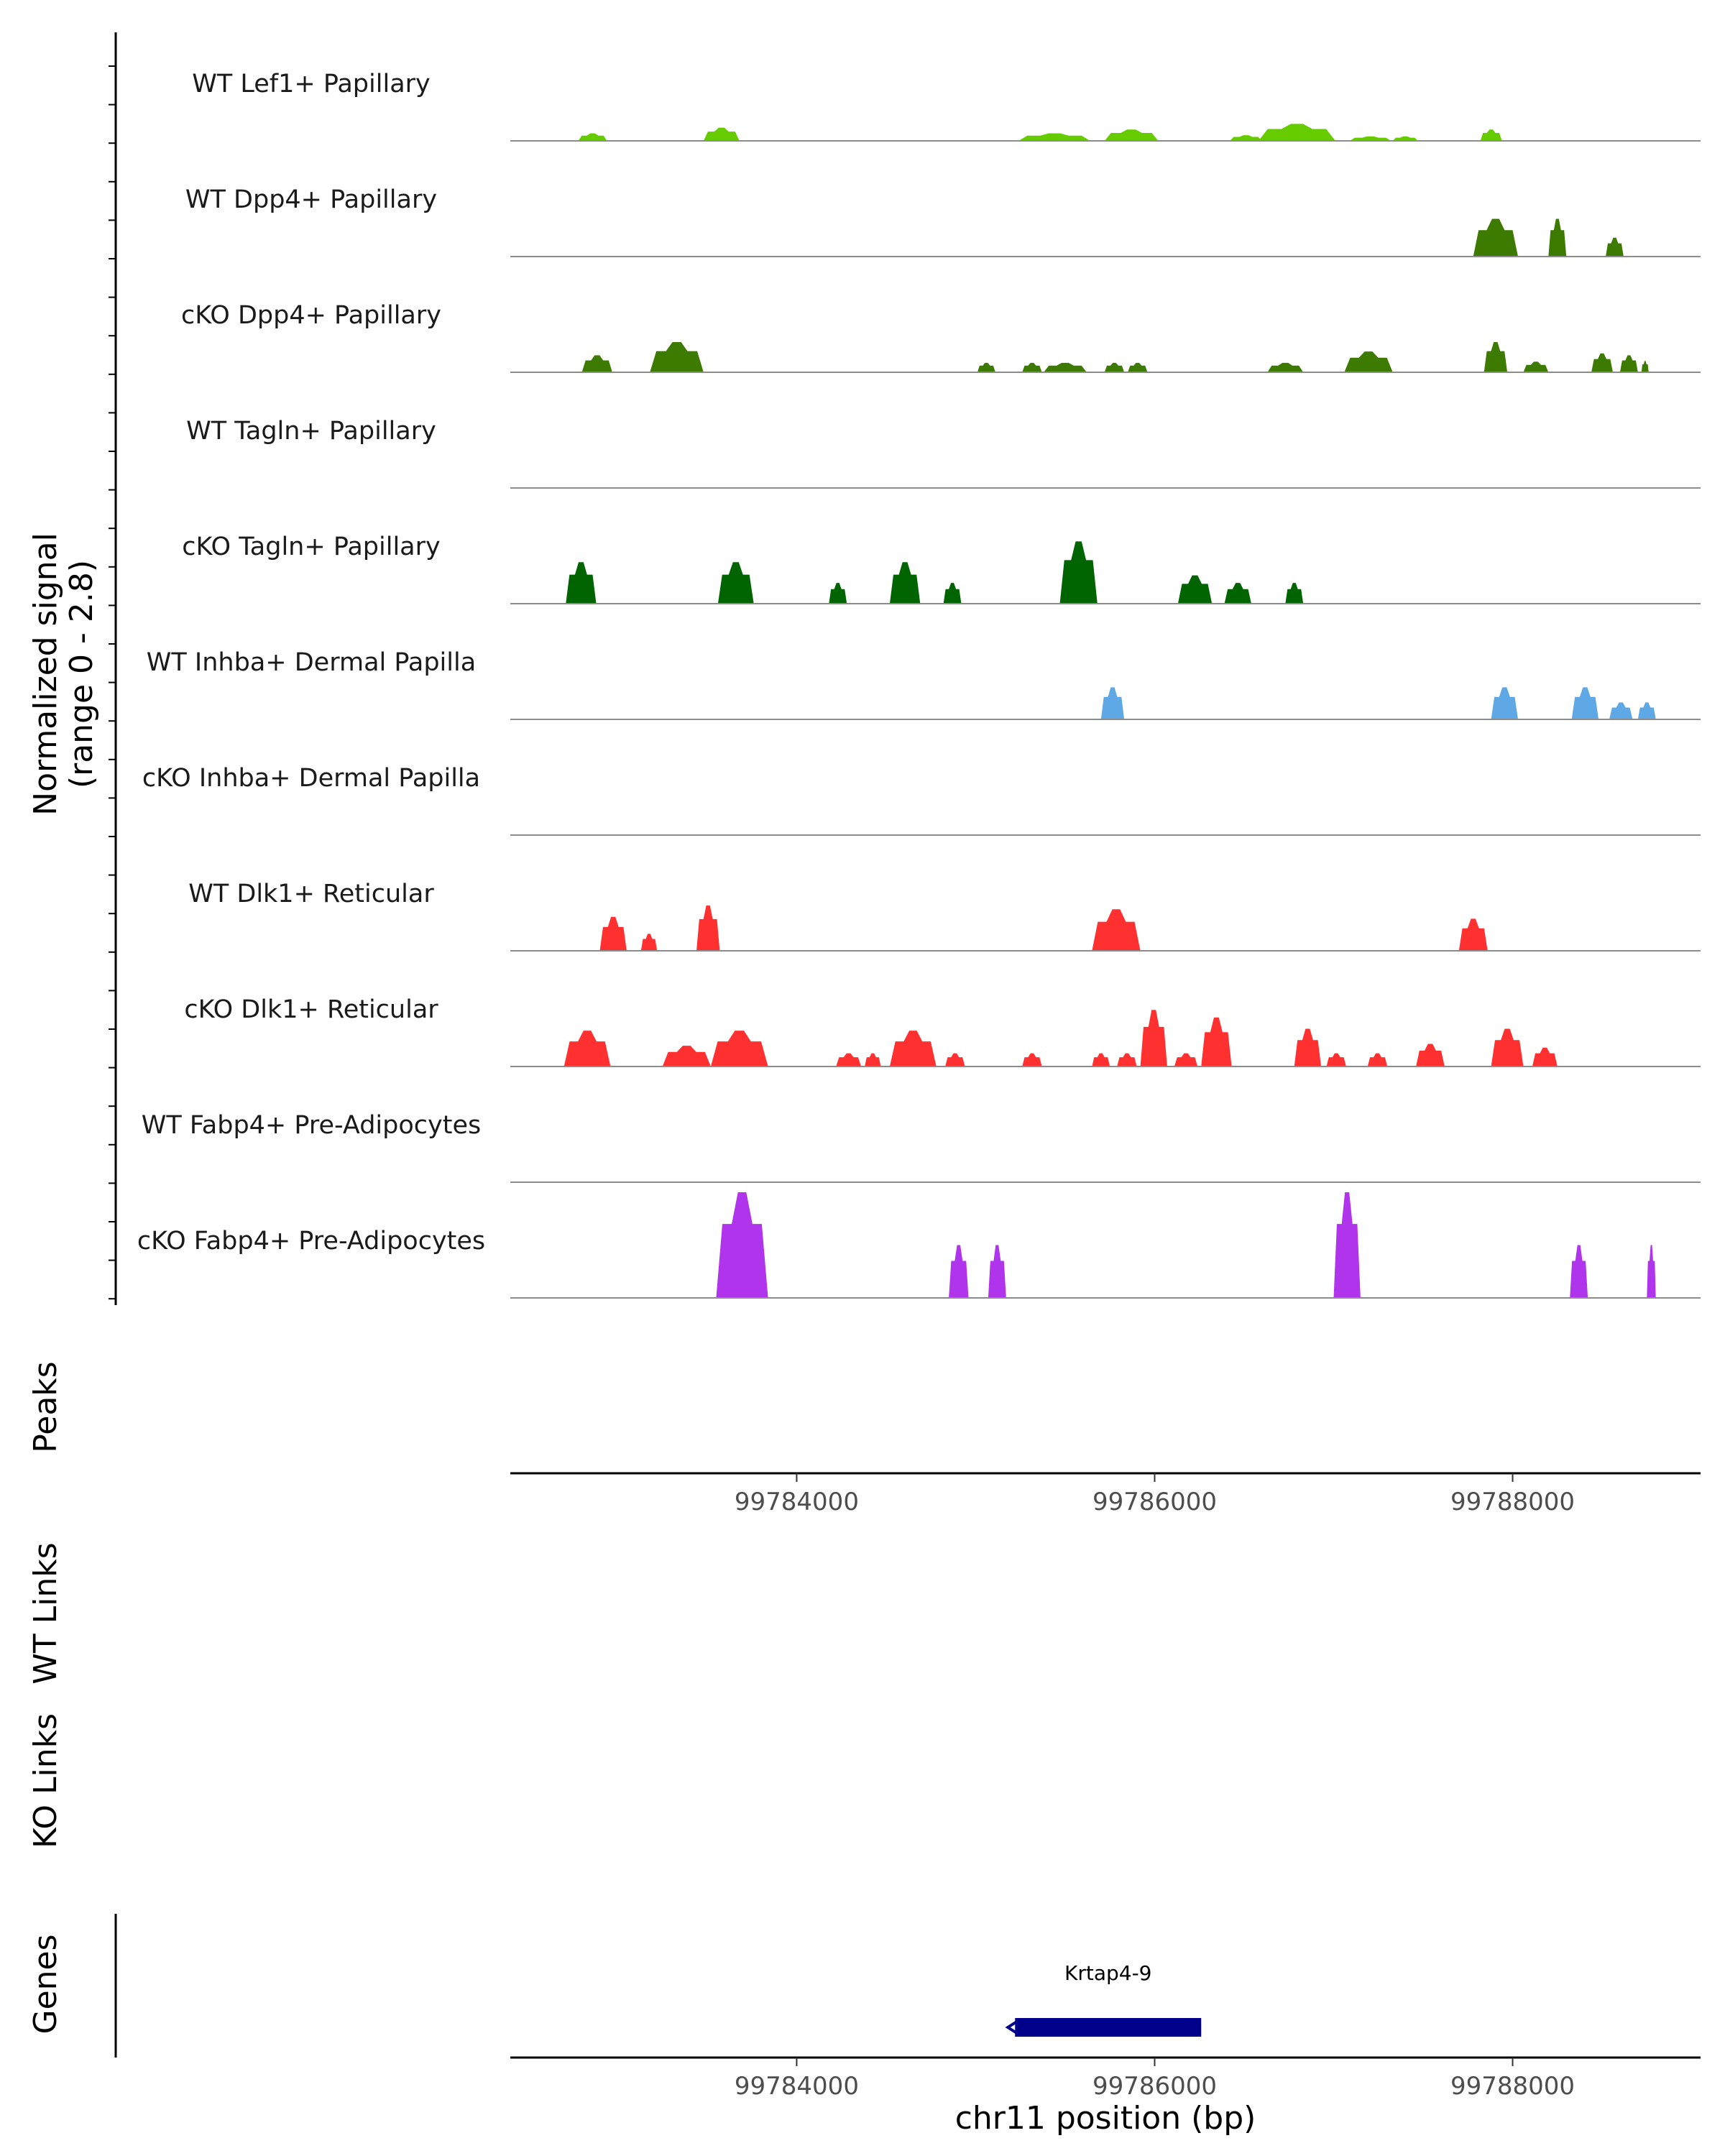  I want to click on track: cKO Dpp4+ Papillary, so click(941, 337).